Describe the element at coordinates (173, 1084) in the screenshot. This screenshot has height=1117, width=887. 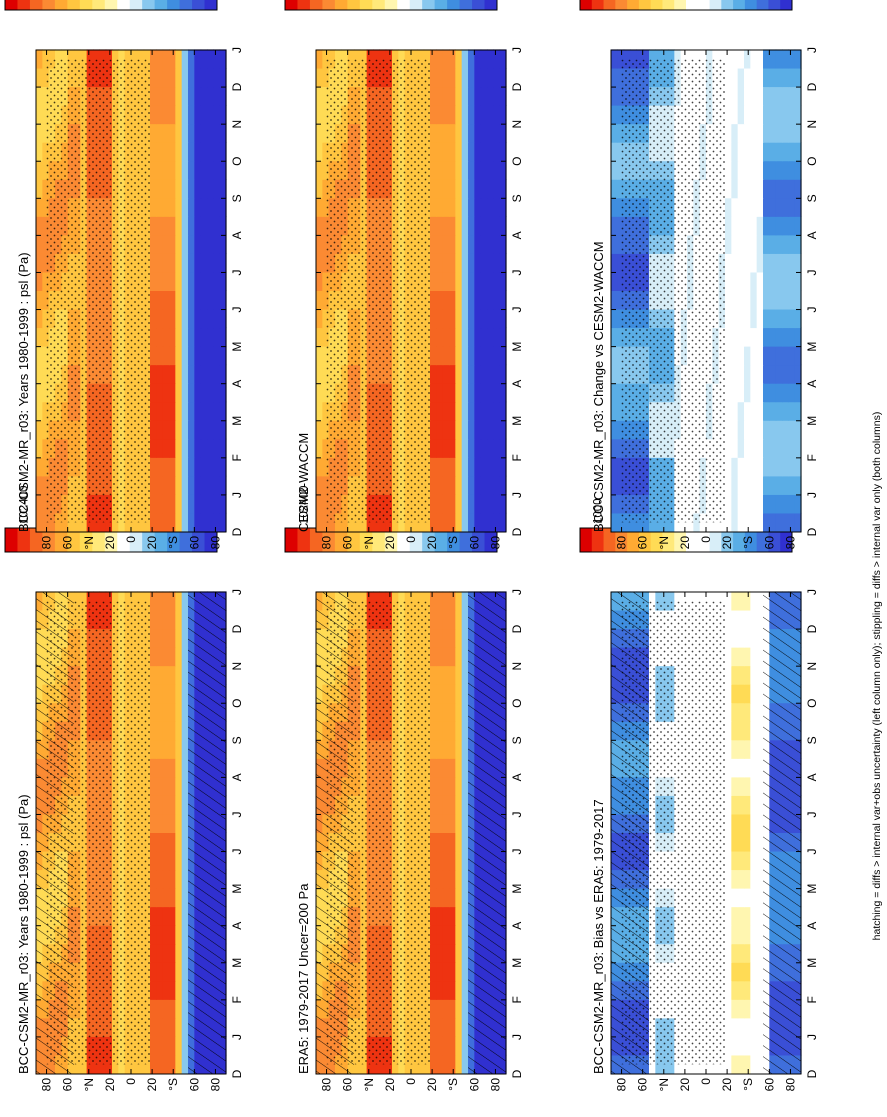
I see `y-tick-label: °S` at that location.